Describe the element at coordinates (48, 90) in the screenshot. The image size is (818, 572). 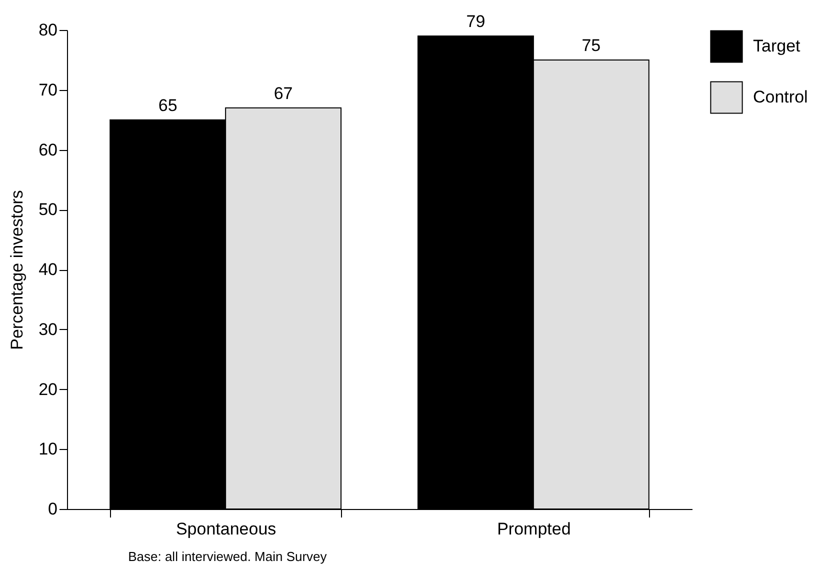
I see `y-tick-label: 70` at that location.